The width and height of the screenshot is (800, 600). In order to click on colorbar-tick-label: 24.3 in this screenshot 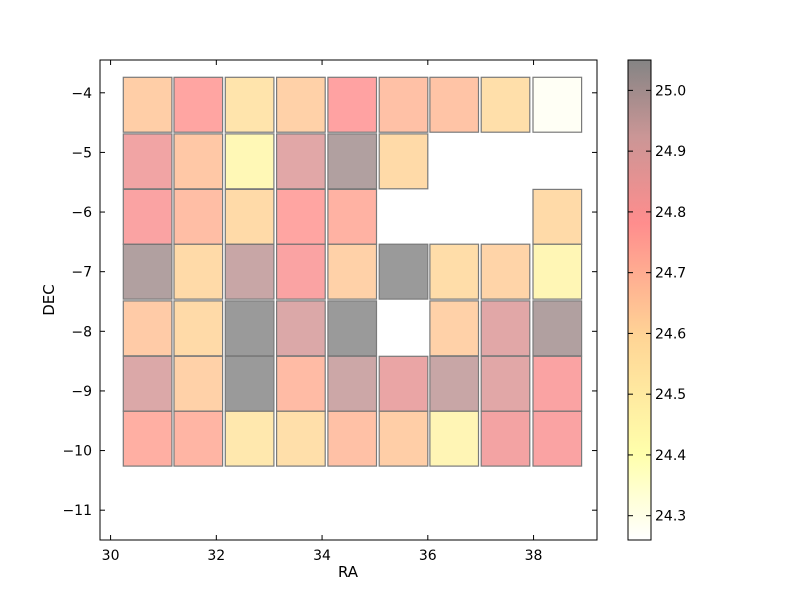, I will do `click(670, 517)`.